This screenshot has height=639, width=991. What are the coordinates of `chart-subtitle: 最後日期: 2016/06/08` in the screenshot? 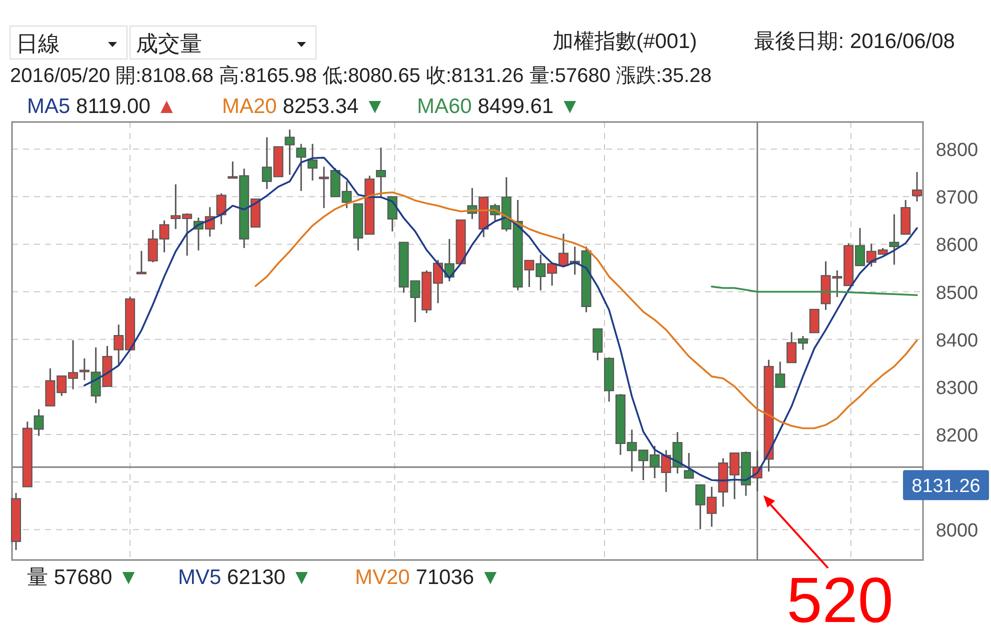 It's located at (854, 41).